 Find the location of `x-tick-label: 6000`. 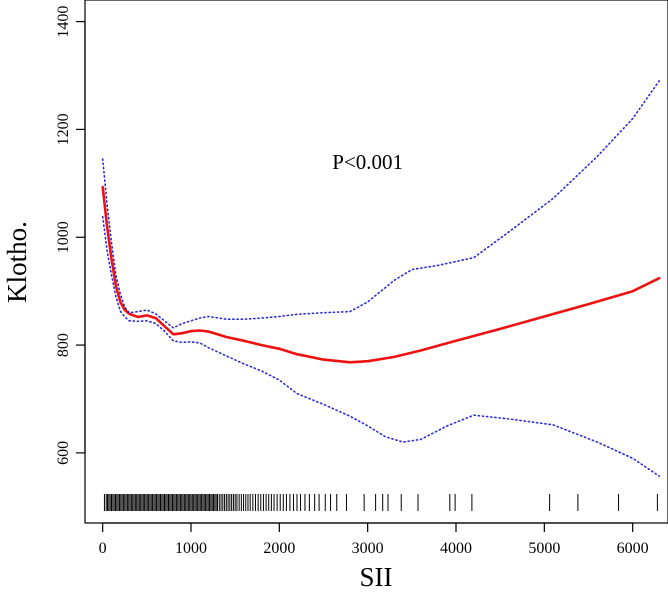

x-tick-label: 6000 is located at coordinates (633, 548).